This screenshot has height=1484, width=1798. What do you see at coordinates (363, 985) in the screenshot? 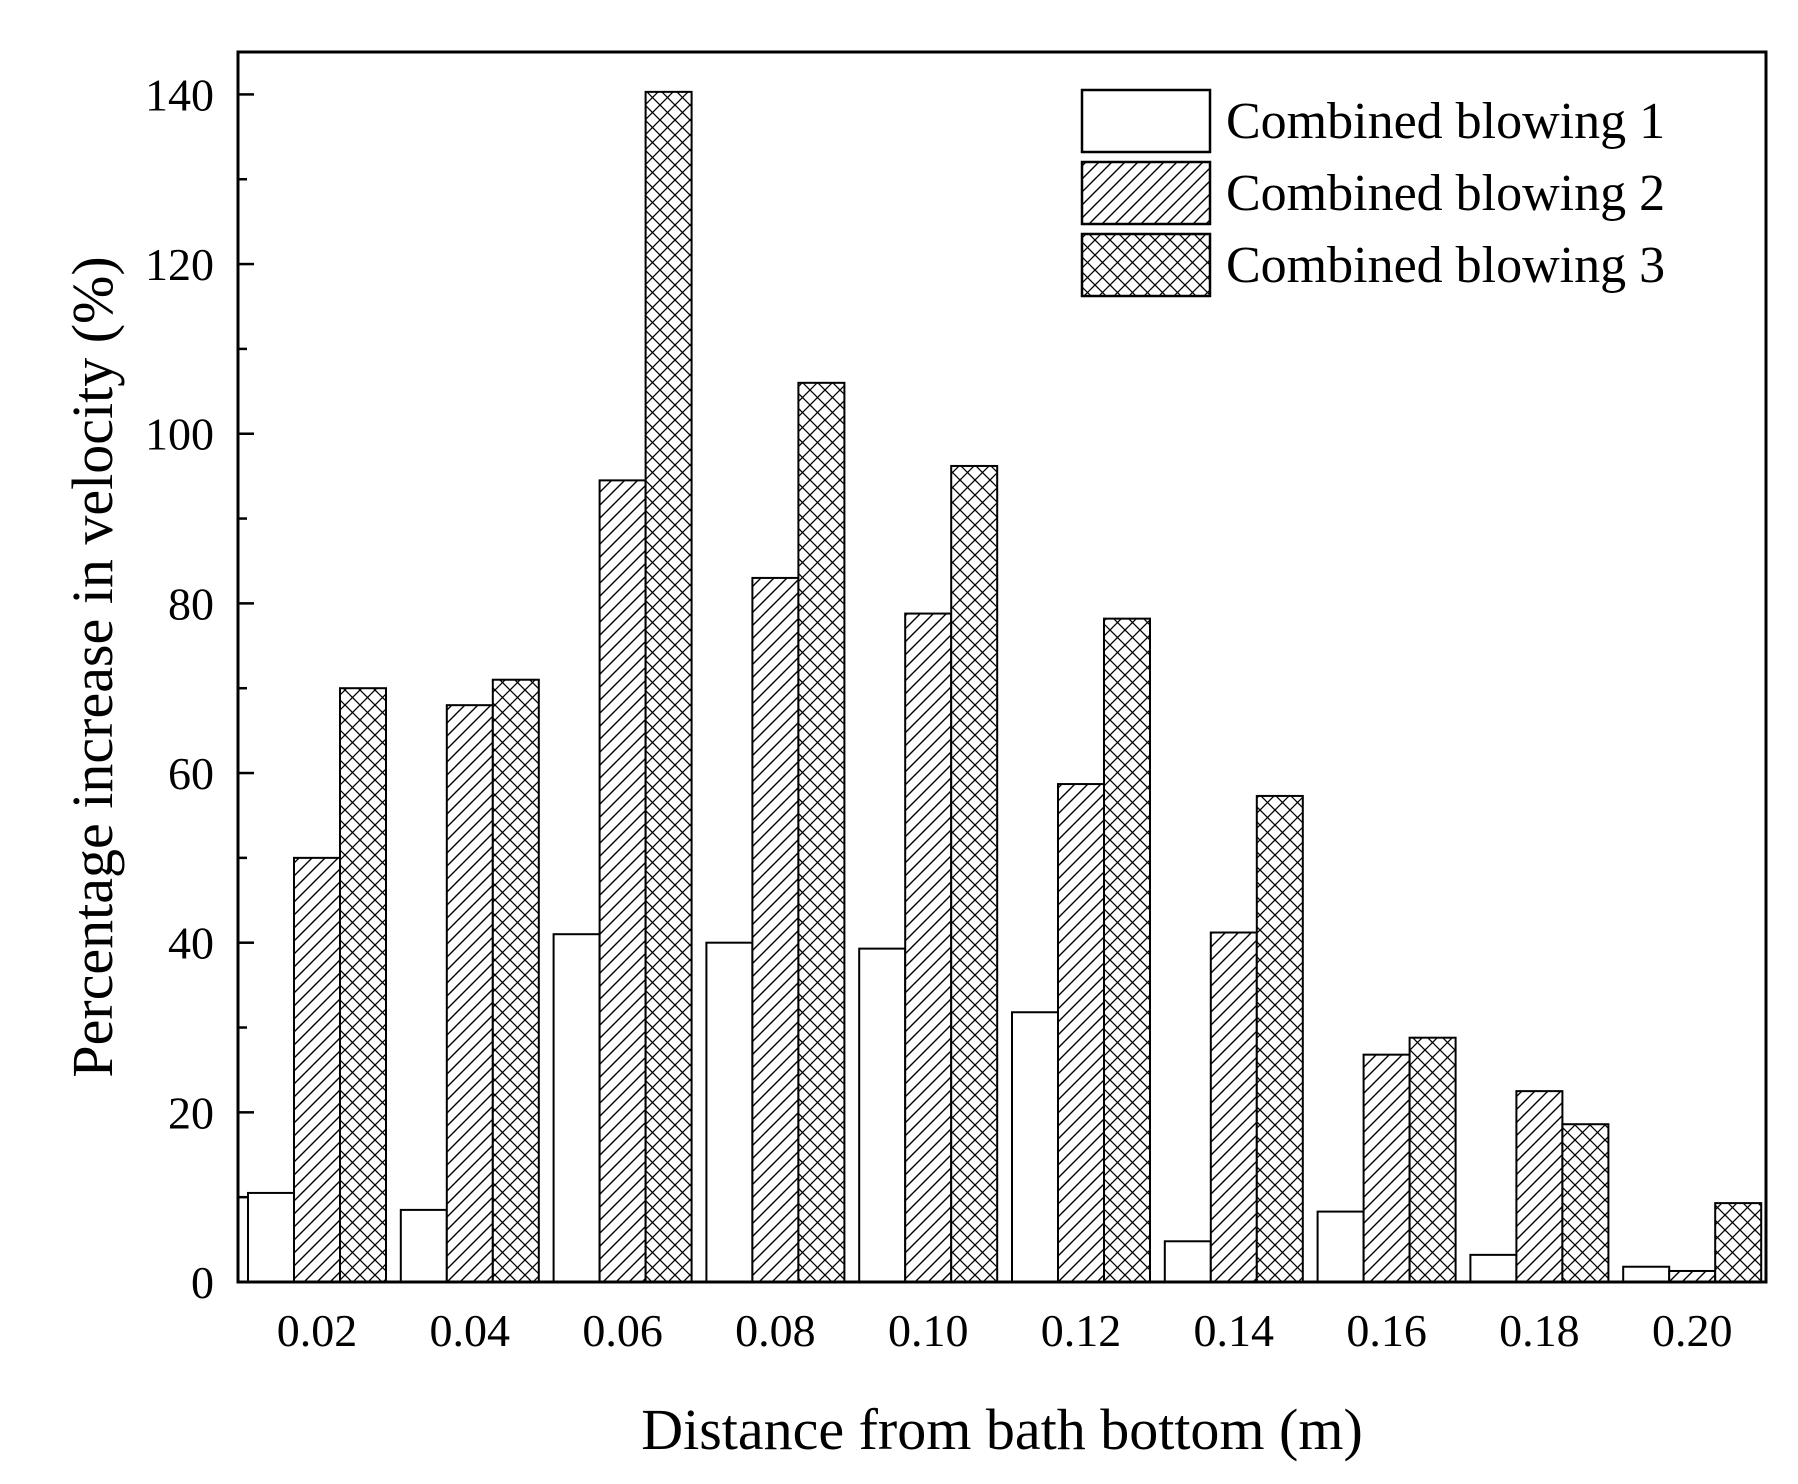
I see `bar-0.02-series-3` at bounding box center [363, 985].